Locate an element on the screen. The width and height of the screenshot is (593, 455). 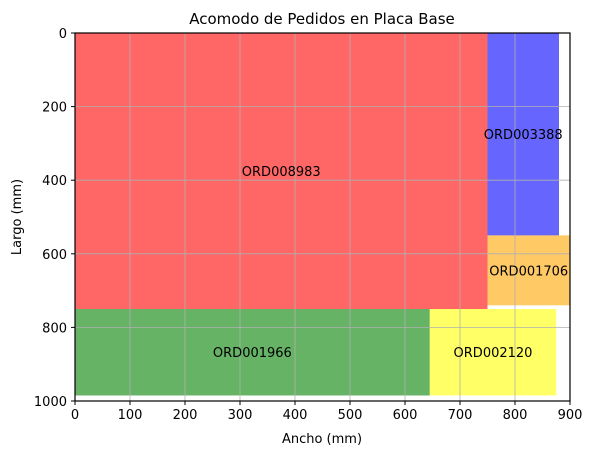
x-tick-label: 700 is located at coordinates (460, 415).